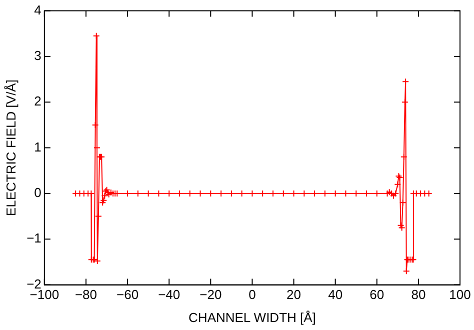  Describe the element at coordinates (460, 294) in the screenshot. I see `x-tick-label: 100` at that location.